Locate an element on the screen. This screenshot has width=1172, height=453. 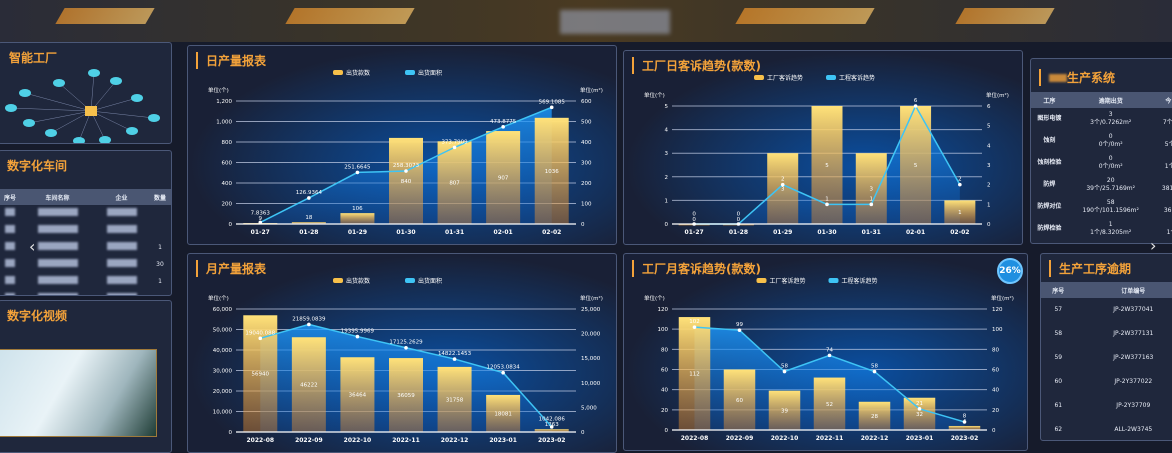
table-row: 62 ALL-2W3745 is located at coordinates (1106, 429).